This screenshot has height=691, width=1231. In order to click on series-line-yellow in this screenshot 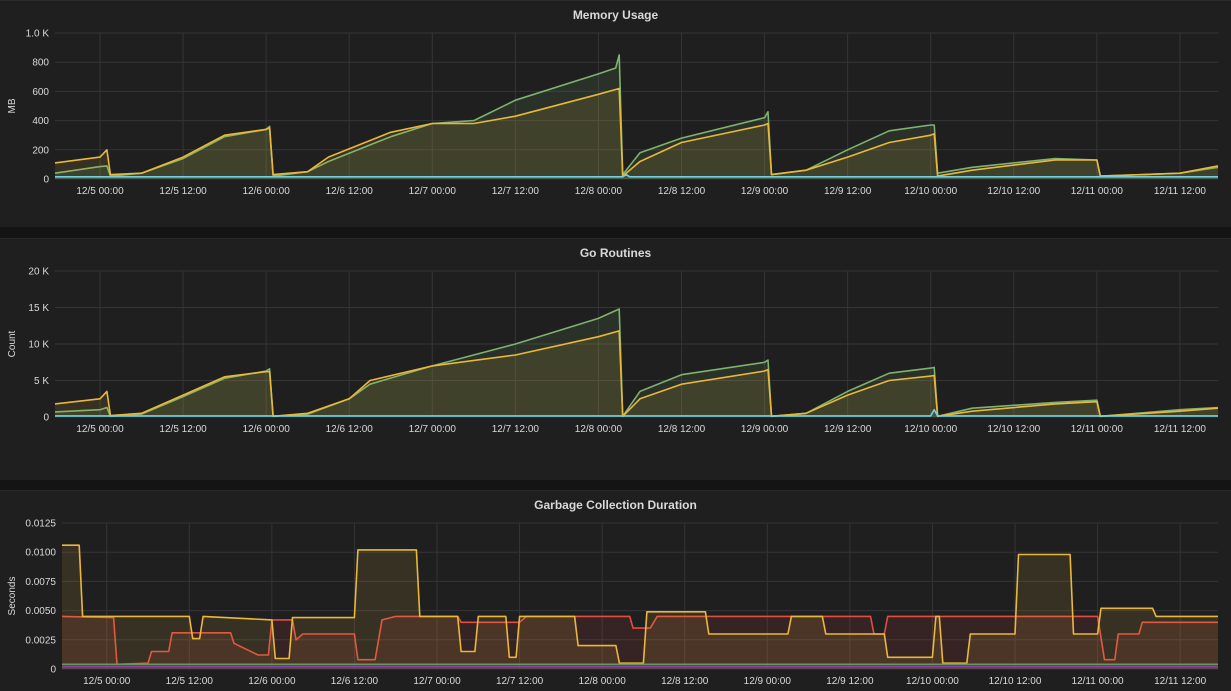, I will do `click(636, 132)`.